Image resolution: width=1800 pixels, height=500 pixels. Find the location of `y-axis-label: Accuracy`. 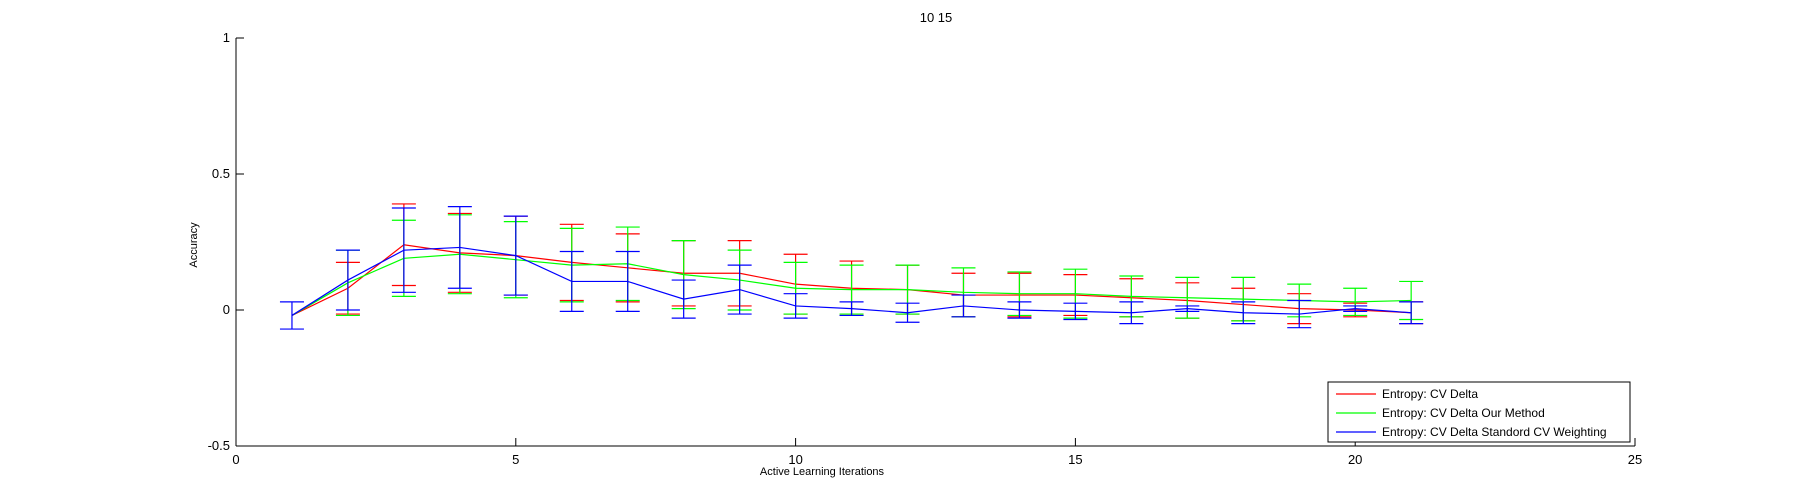

y-axis-label: Accuracy is located at coordinates (194, 245).